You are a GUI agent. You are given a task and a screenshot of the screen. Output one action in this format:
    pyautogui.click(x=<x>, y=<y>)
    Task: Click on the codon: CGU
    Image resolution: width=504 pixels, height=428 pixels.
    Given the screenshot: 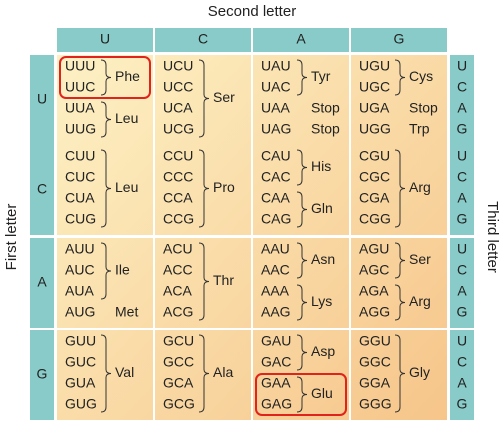 What is the action you would take?
    pyautogui.click(x=374, y=156)
    